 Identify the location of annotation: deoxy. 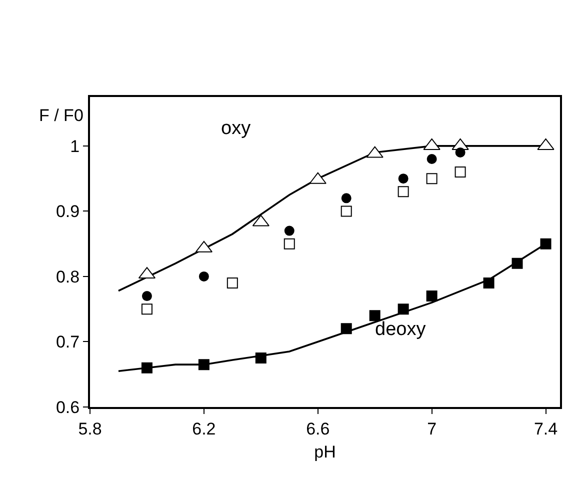
(400, 329).